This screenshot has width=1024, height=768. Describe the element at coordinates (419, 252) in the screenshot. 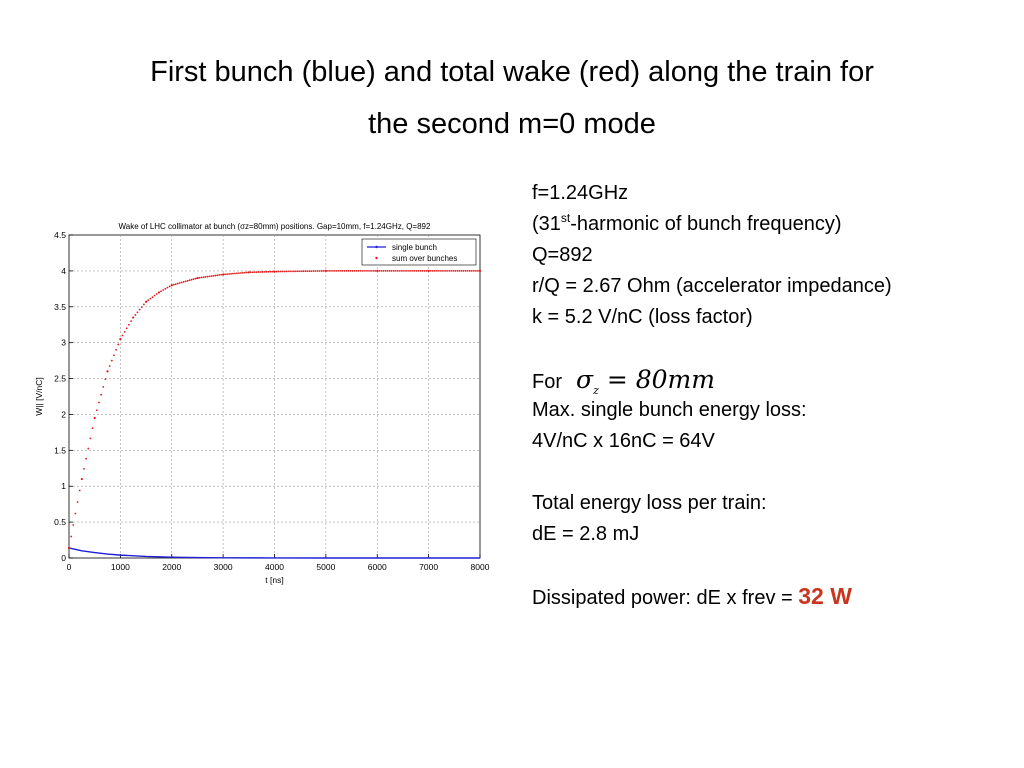

I see `legend-box` at that location.